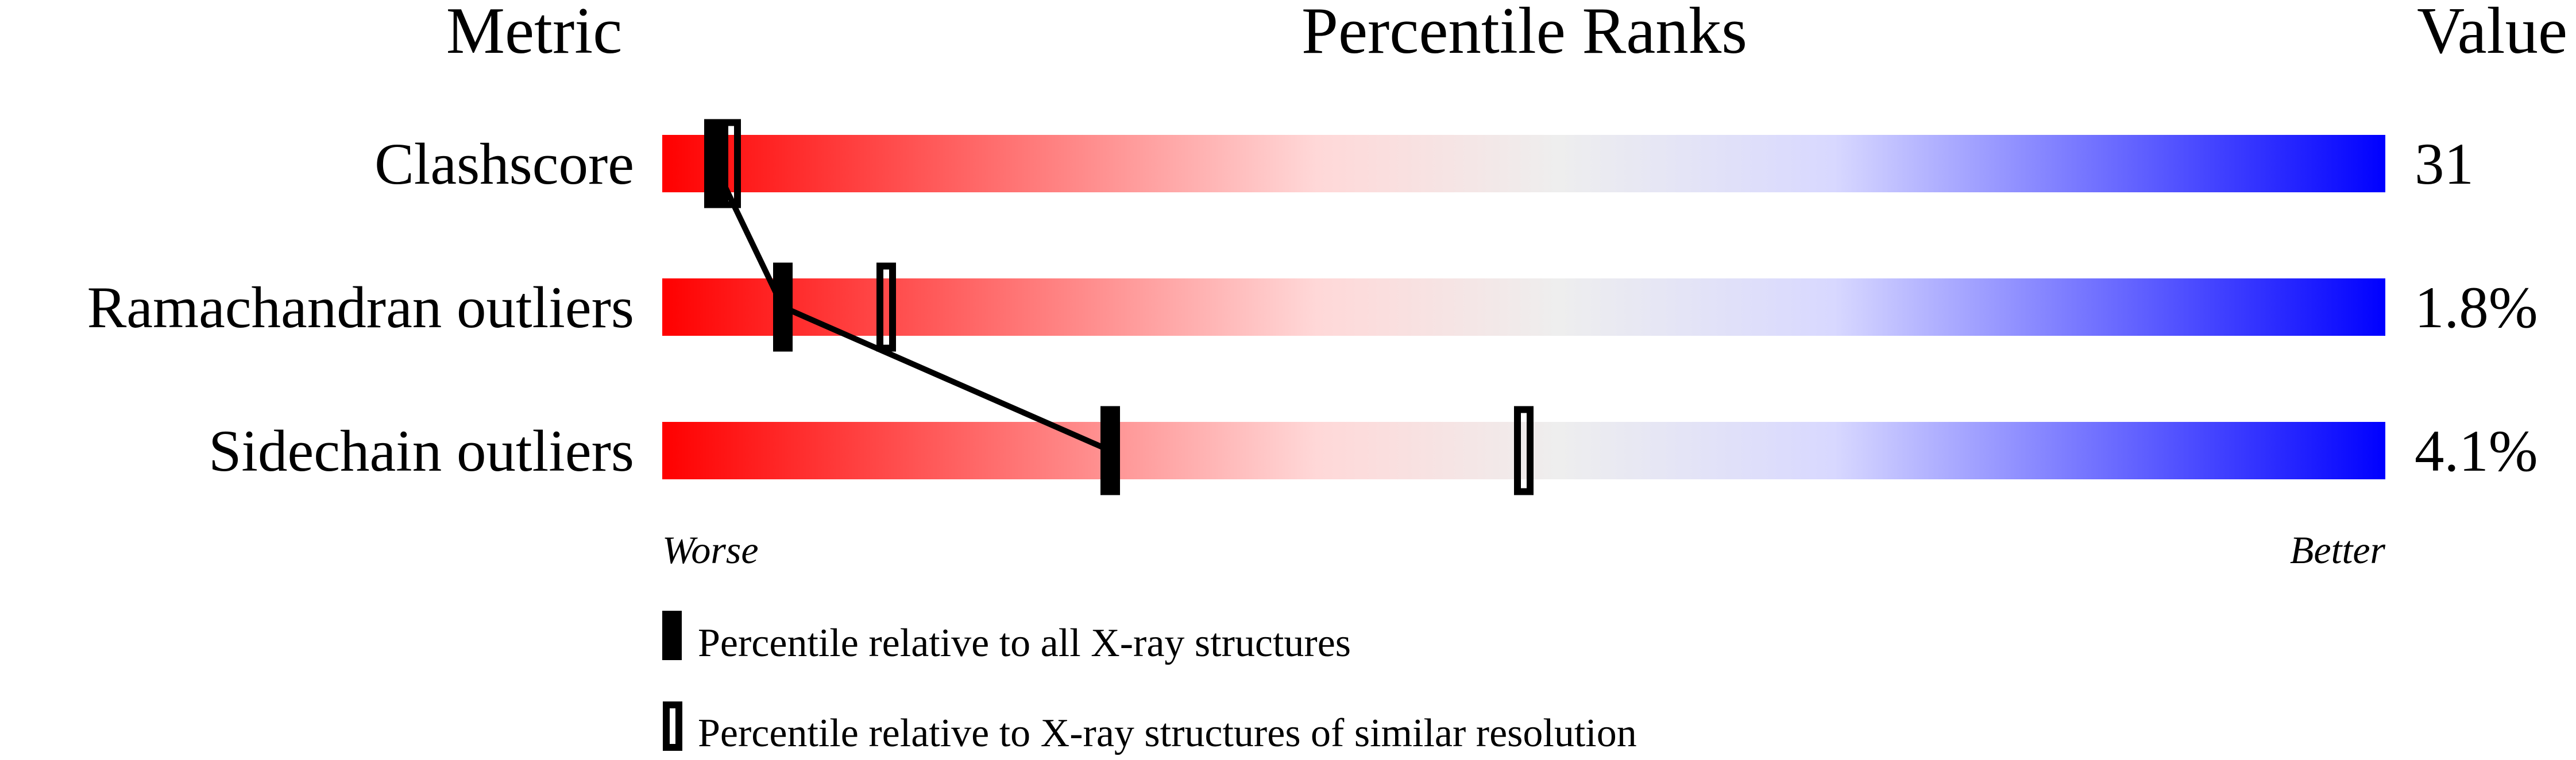 Image resolution: width=2576 pixels, height=760 pixels. I want to click on axis-label-worse: Worse, so click(710, 550).